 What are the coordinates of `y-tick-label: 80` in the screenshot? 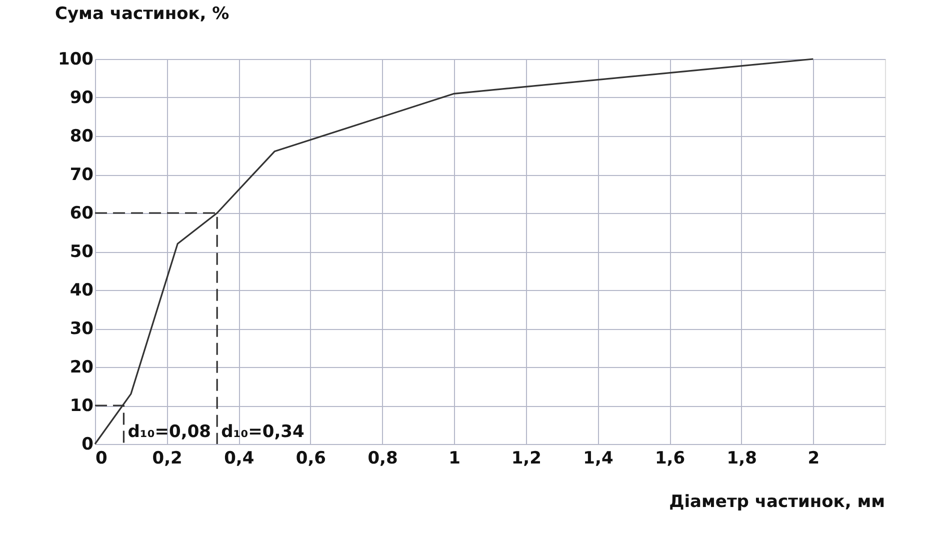 It's located at (82, 136).